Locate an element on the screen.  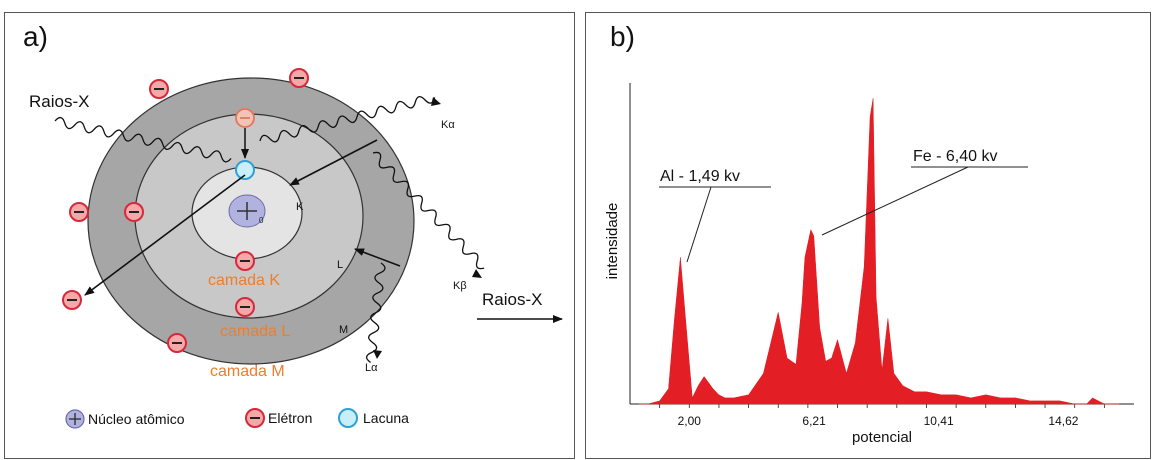
xray-in-wave is located at coordinates (143, 139).